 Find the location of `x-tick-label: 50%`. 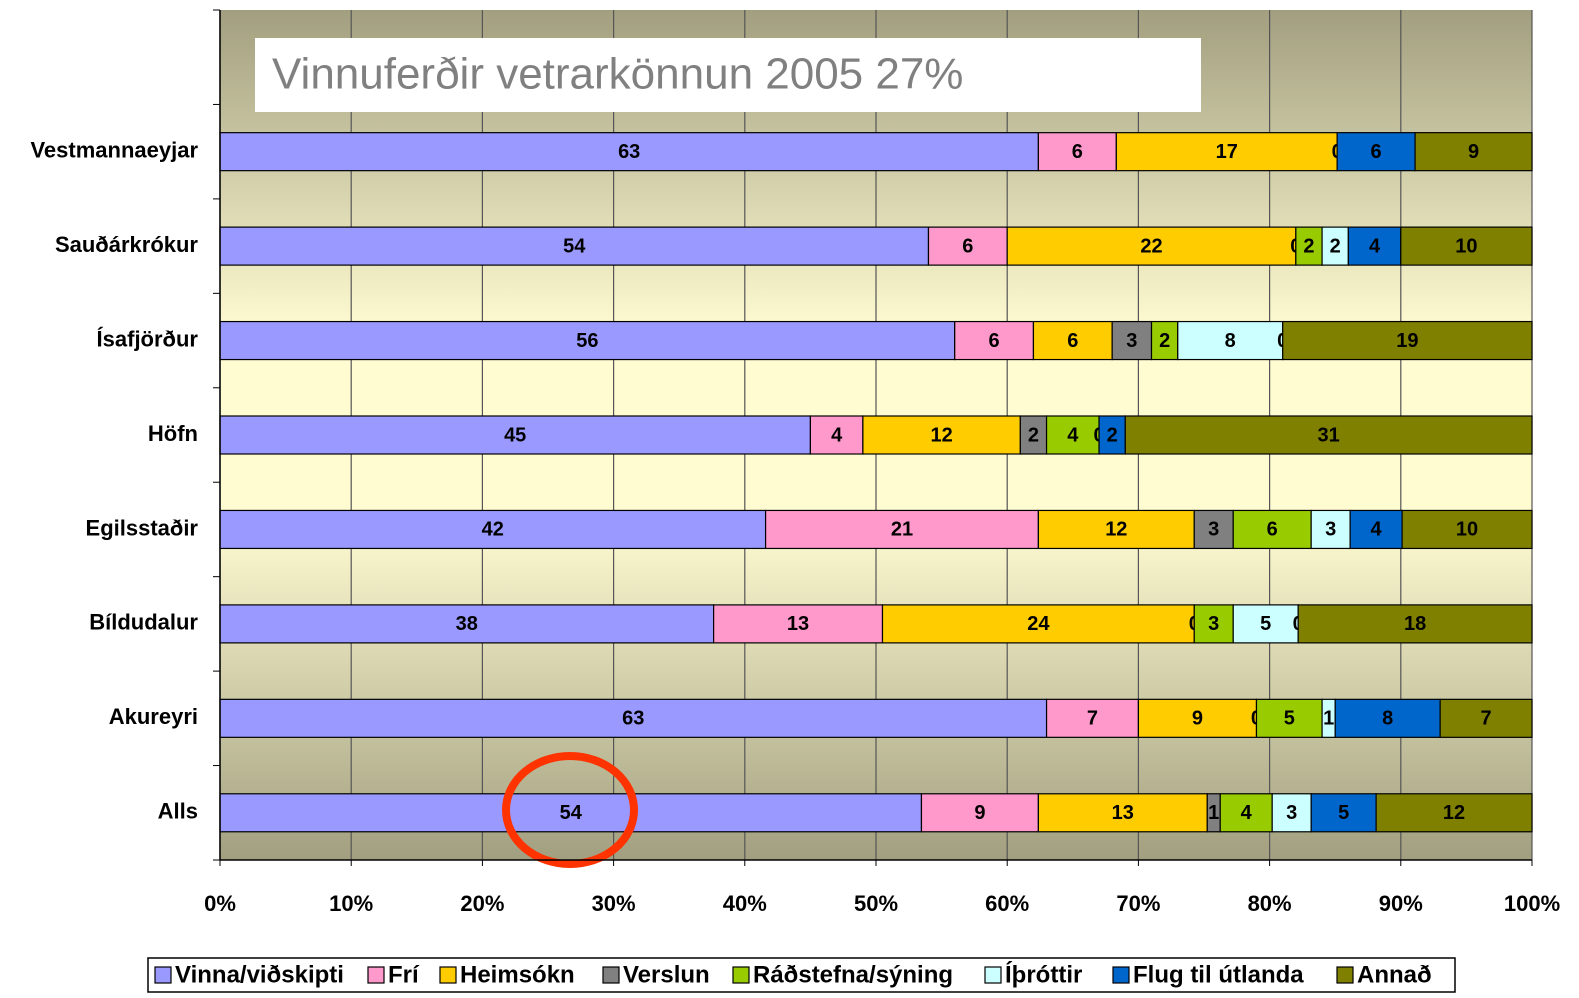

x-tick-label: 50% is located at coordinates (876, 903).